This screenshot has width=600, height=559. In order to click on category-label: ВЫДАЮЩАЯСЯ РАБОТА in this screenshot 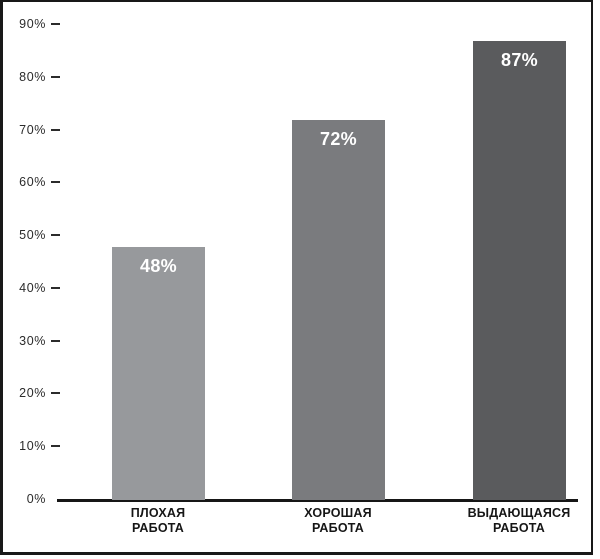, I will do `click(519, 520)`.